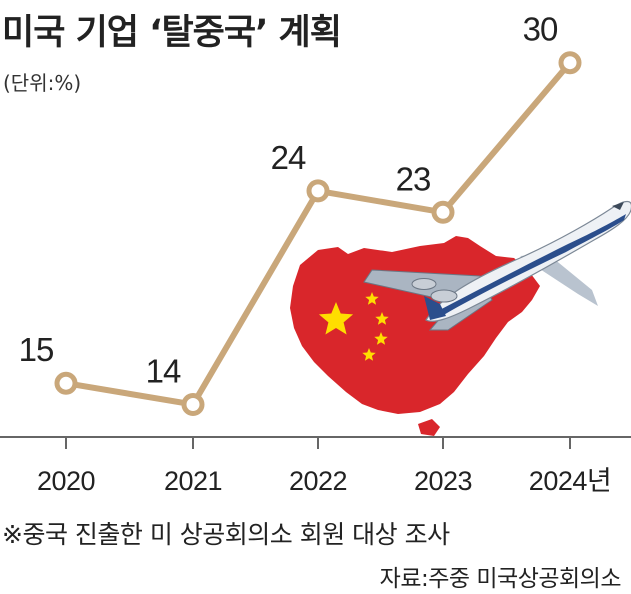  Describe the element at coordinates (318, 481) in the screenshot. I see `x-tick-label: 2022` at that location.